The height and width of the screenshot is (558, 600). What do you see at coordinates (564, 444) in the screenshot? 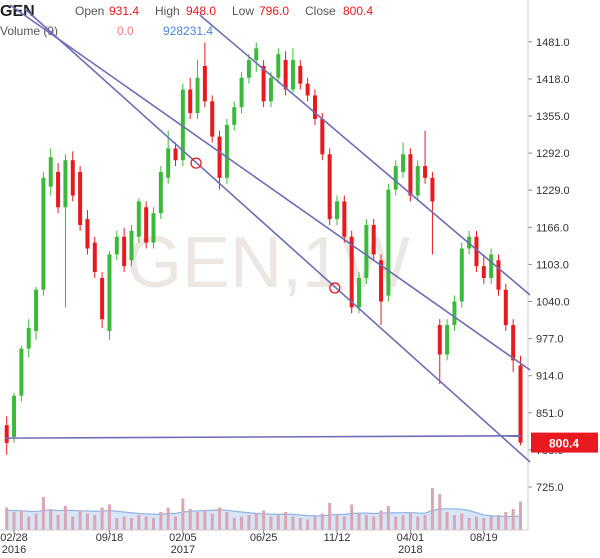
I see `last-price-label: 800.4` at bounding box center [564, 444].